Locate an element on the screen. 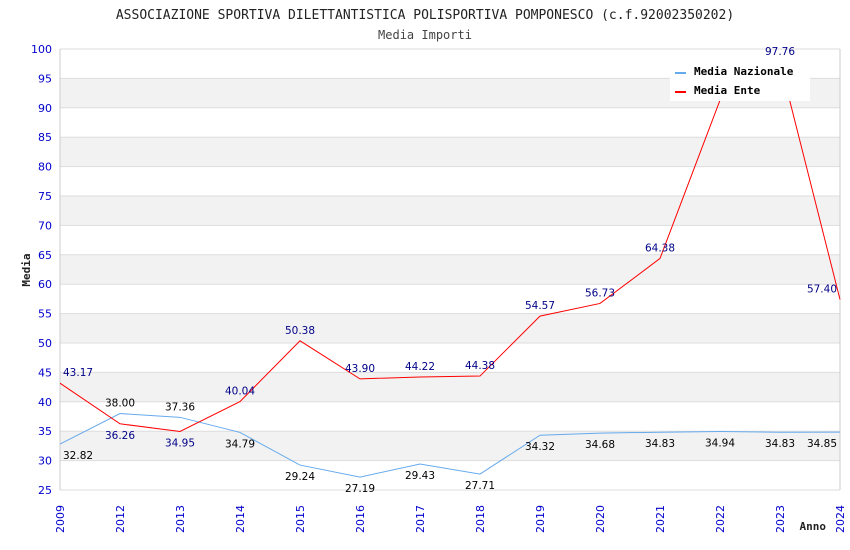 This screenshot has width=850, height=550. x-tick-label: 2023 is located at coordinates (780, 519).